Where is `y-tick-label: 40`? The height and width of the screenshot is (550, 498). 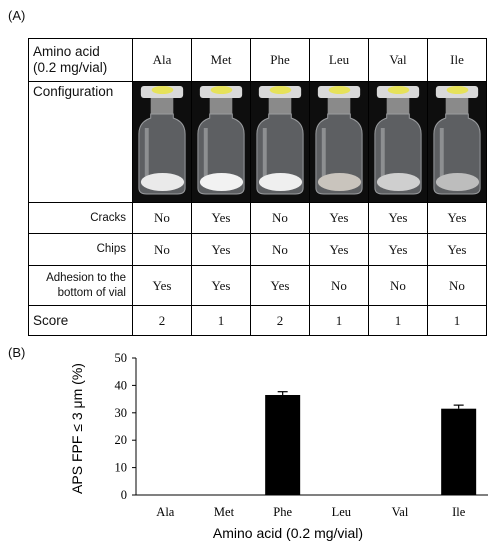 y-tick-label: 40 is located at coordinates (121, 385).